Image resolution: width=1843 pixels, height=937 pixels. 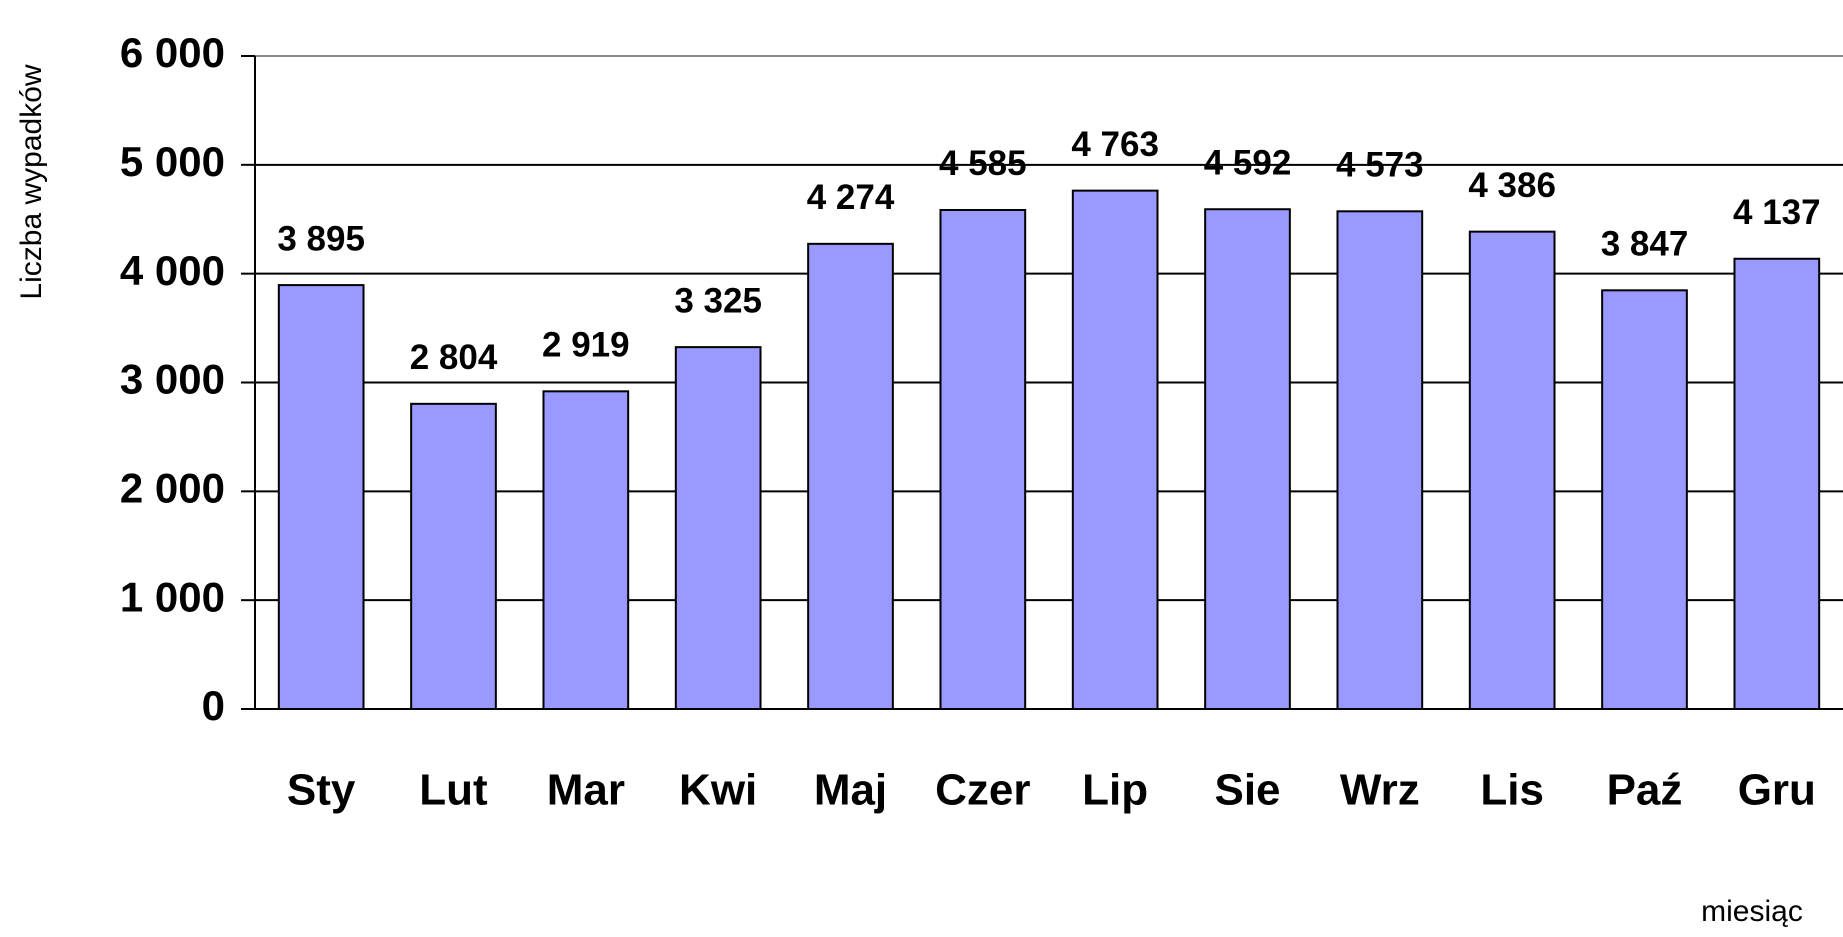 I want to click on data-label: 3 847, so click(x=1645, y=244).